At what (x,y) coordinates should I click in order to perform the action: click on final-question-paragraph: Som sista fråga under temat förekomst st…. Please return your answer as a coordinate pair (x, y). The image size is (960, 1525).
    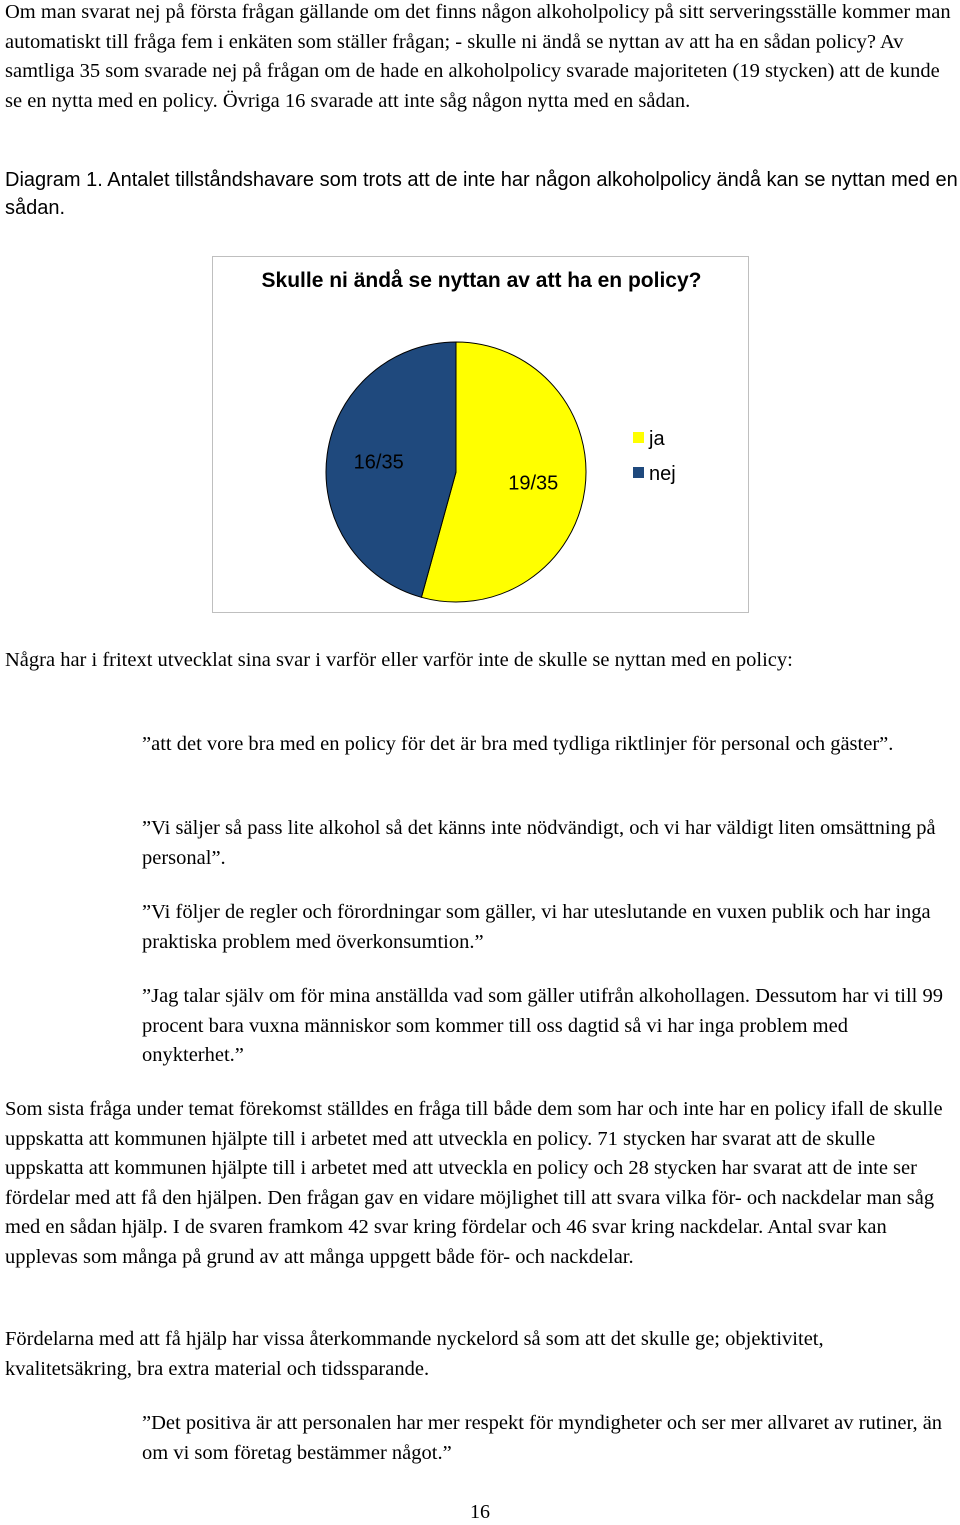
    Looking at the image, I should click on (474, 1183).